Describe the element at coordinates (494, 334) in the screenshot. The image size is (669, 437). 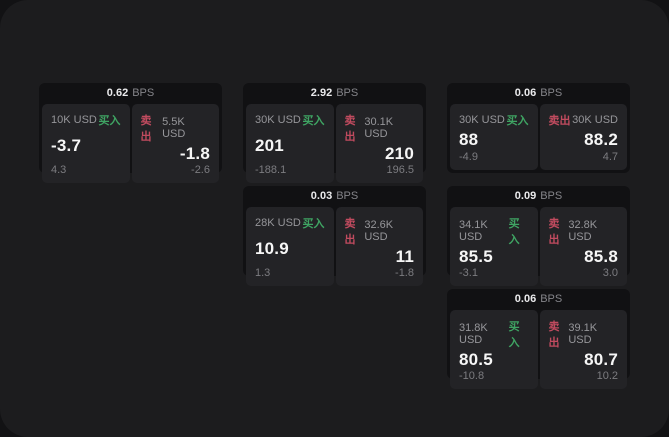
I see `buy-panel-header: 31.8K USD 买入` at that location.